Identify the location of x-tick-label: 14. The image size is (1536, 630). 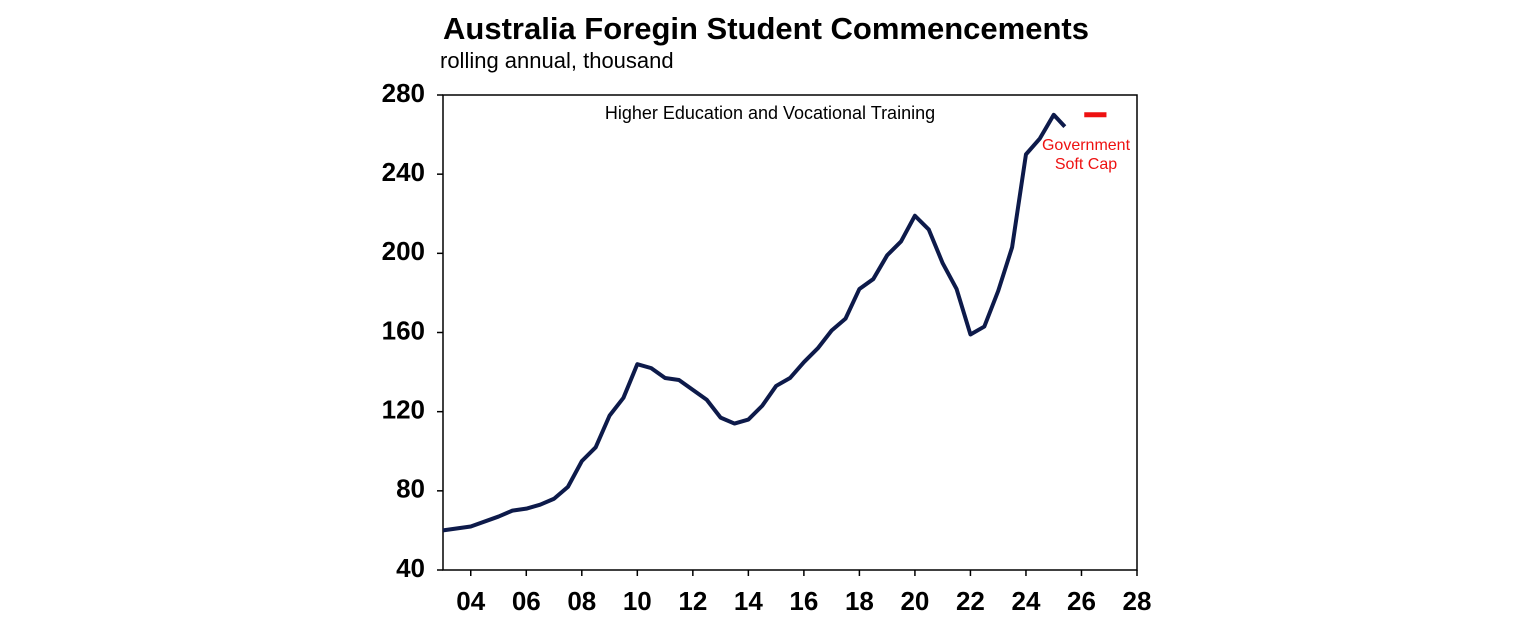
(748, 601).